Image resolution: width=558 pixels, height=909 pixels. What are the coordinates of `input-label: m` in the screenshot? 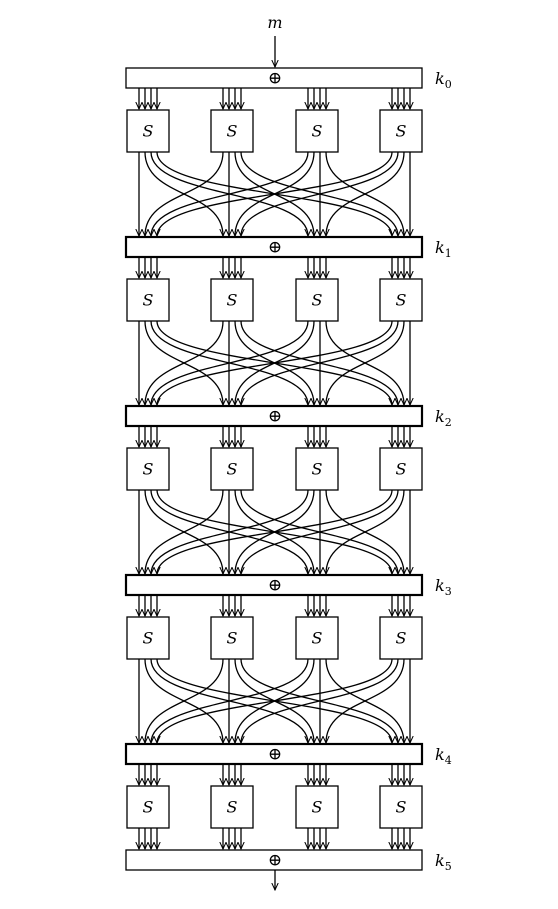 It's located at (274, 22).